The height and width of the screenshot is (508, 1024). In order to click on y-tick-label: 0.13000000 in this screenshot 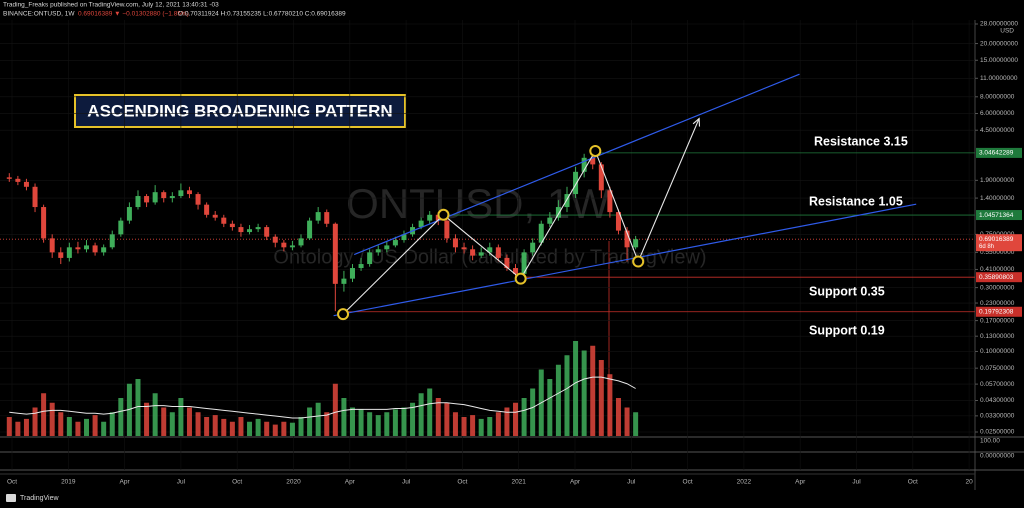, I will do `click(997, 336)`.